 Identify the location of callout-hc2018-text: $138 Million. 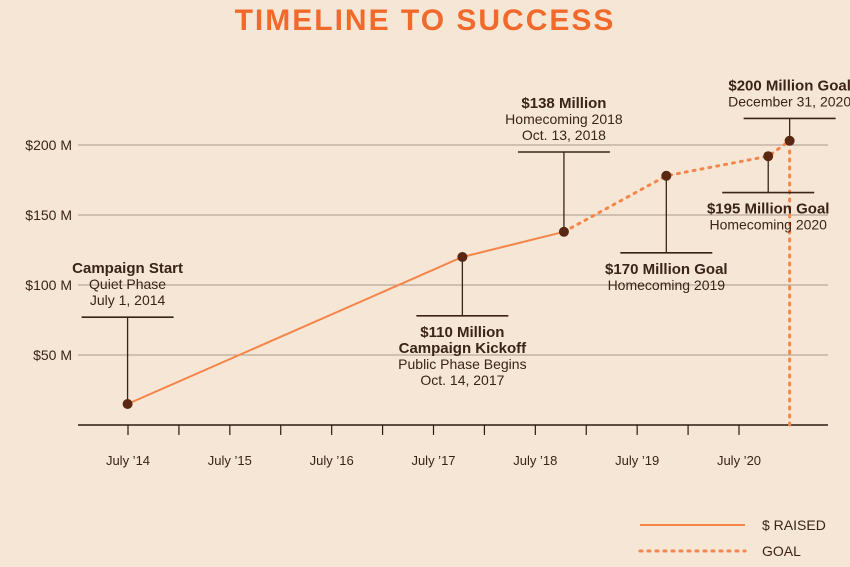
(563, 103).